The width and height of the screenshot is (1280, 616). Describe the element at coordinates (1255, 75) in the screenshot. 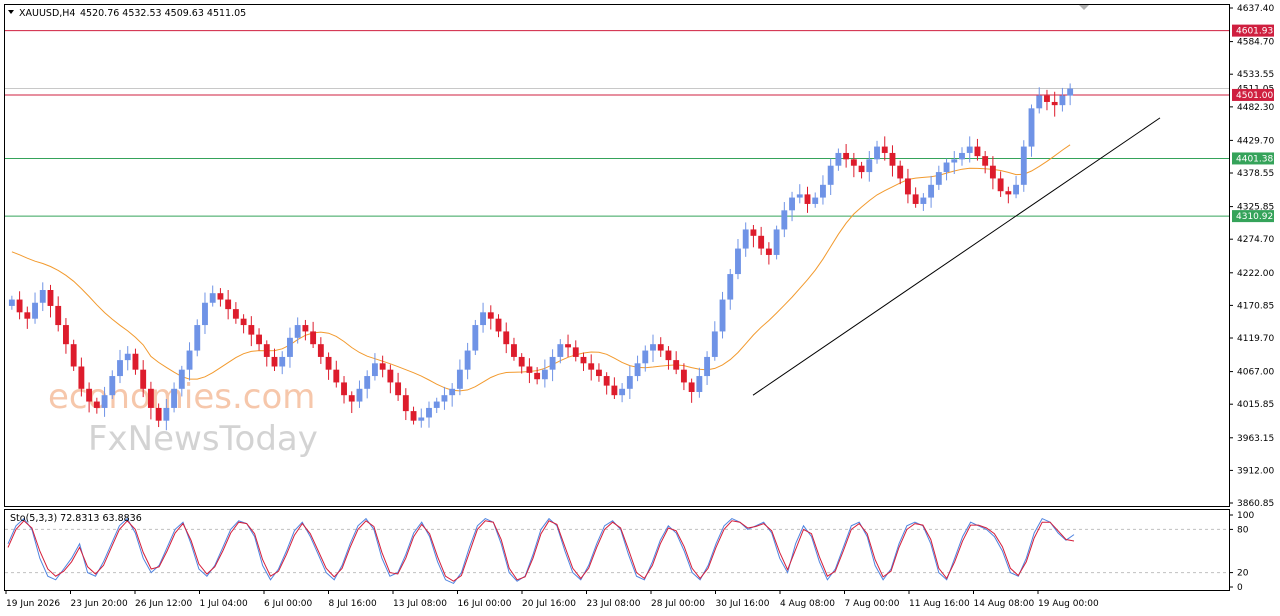

I see `price-tick-label: 4533.55` at that location.